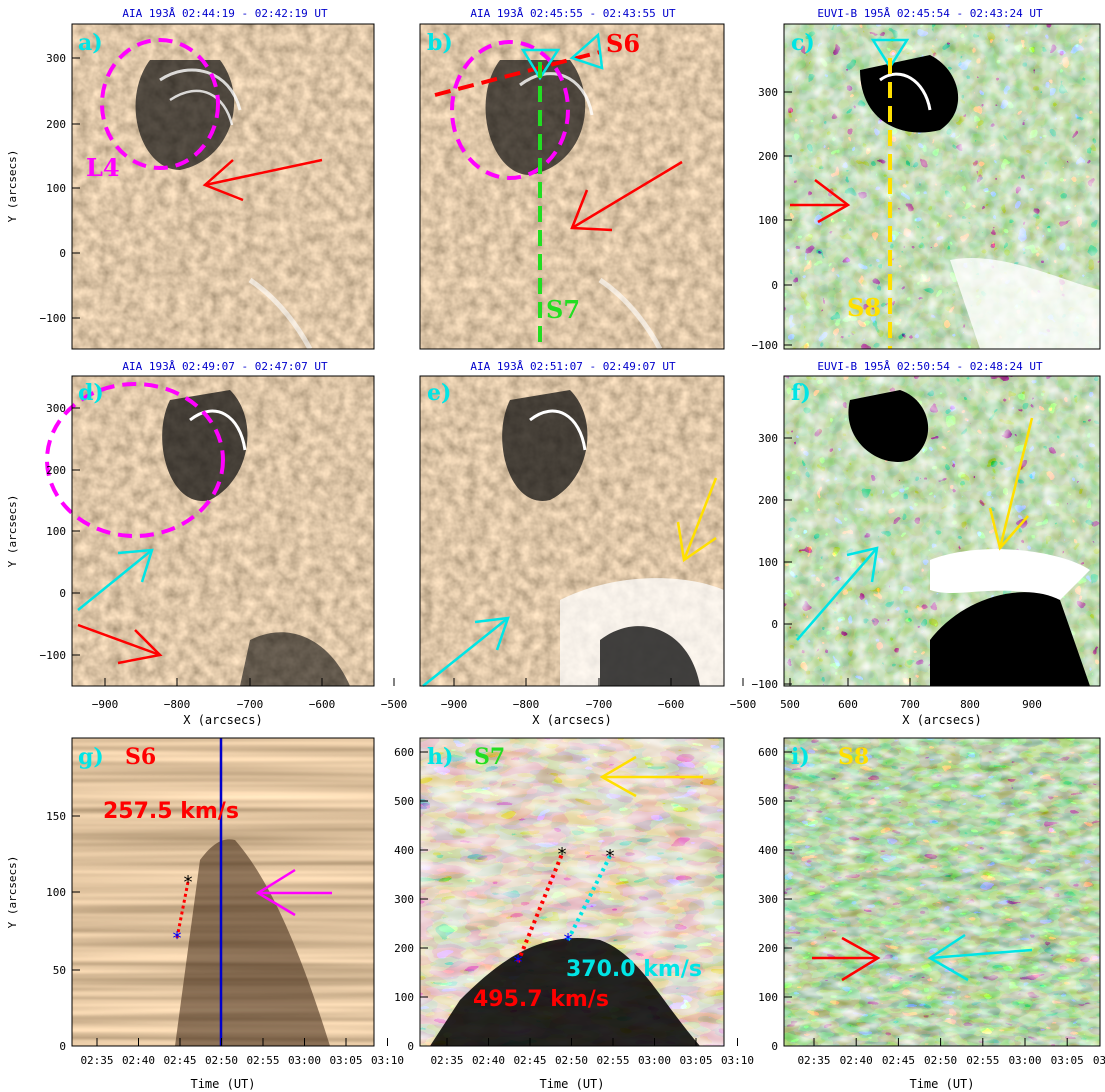 This screenshot has width=1105, height=1092. Describe the element at coordinates (930, 366) in the screenshot. I see `panel-f-title: EUVI-B 195Å 02:50:54 - 02:48:24 UT` at that location.